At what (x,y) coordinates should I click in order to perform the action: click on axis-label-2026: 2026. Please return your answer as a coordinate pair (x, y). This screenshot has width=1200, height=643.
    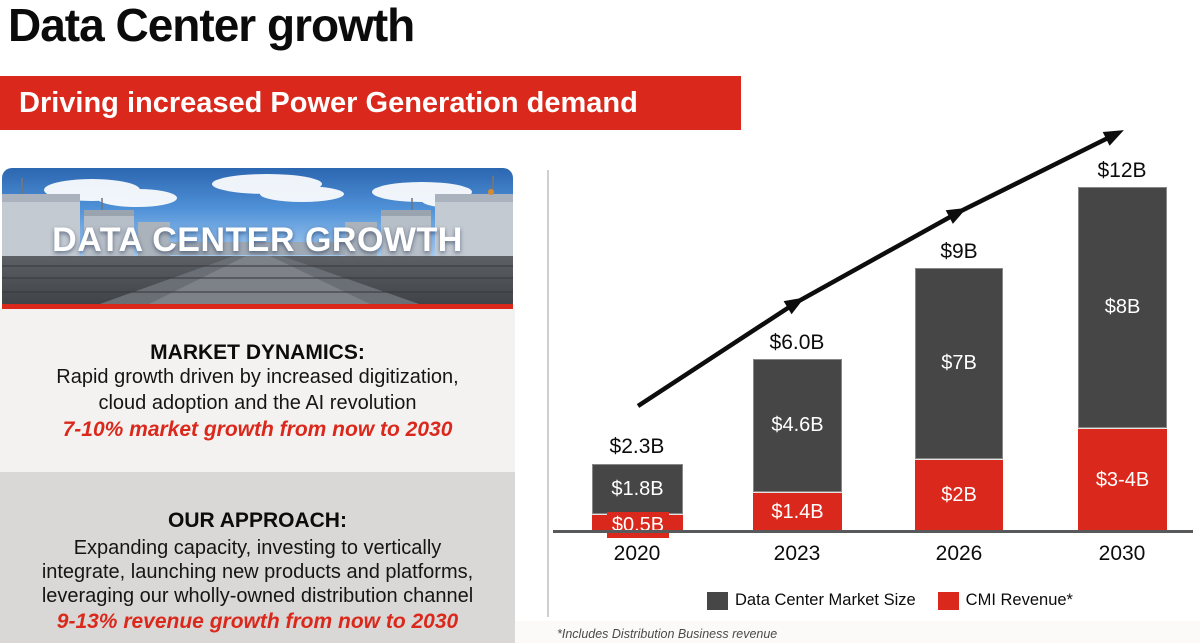
    Looking at the image, I should click on (959, 553).